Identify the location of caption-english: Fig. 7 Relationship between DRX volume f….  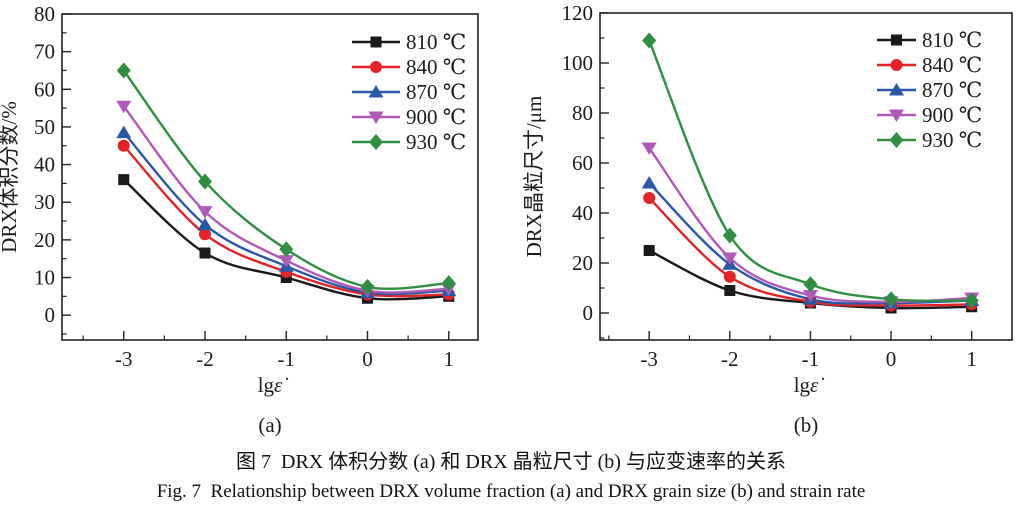
(511, 491).